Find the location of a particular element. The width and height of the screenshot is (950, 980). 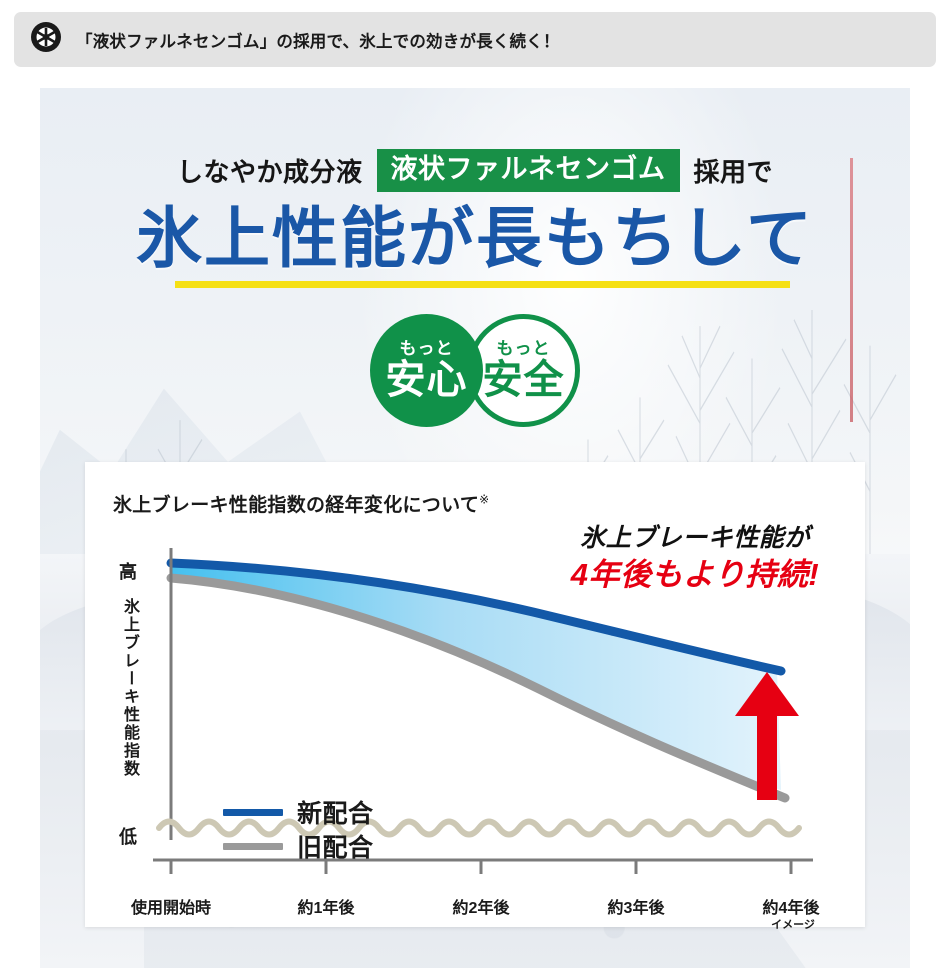

badge-anzen: もっと 安全 is located at coordinates (523, 370).